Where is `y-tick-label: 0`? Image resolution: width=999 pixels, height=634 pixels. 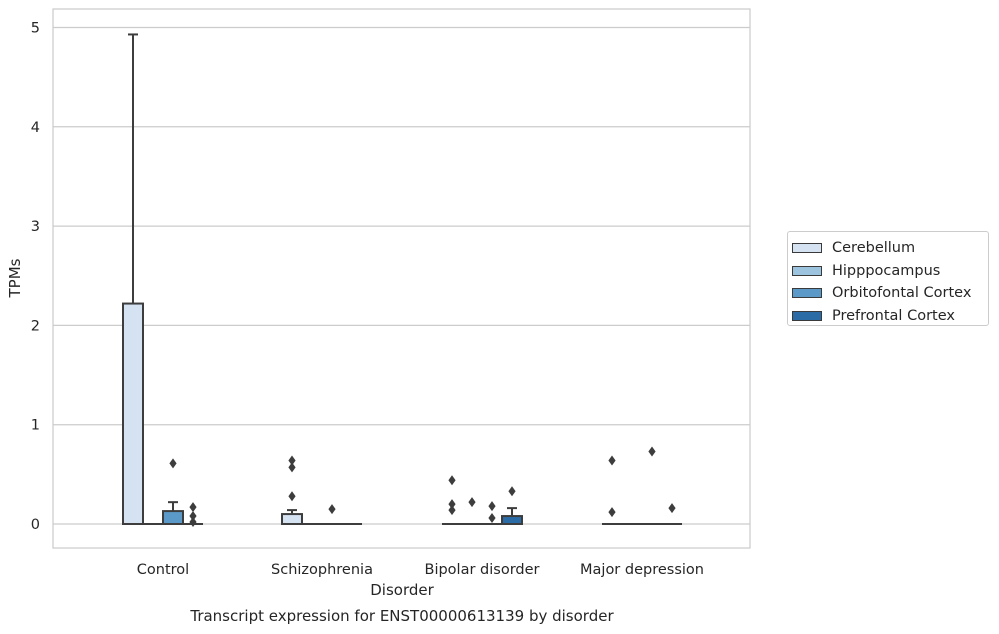 y-tick-label: 0 is located at coordinates (35, 525).